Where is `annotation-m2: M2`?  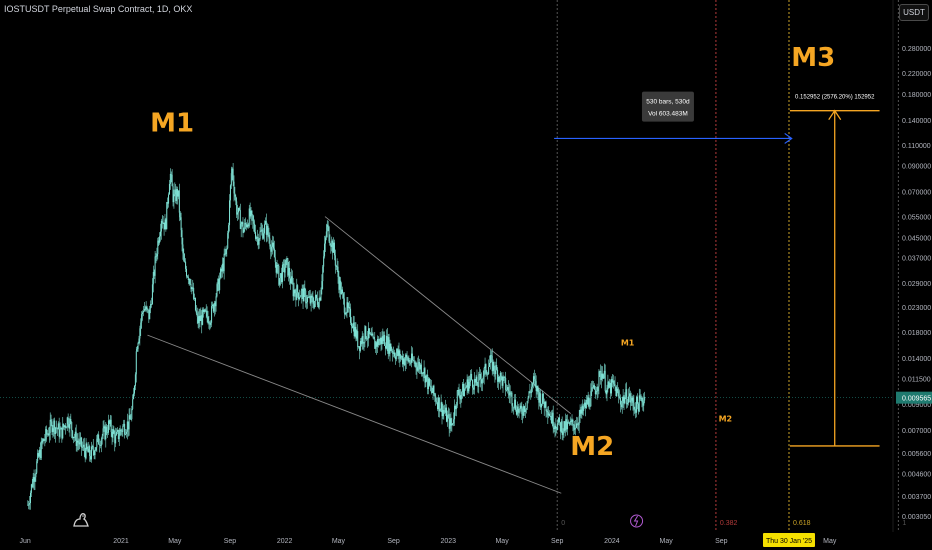
annotation-m2: M2 is located at coordinates (592, 447).